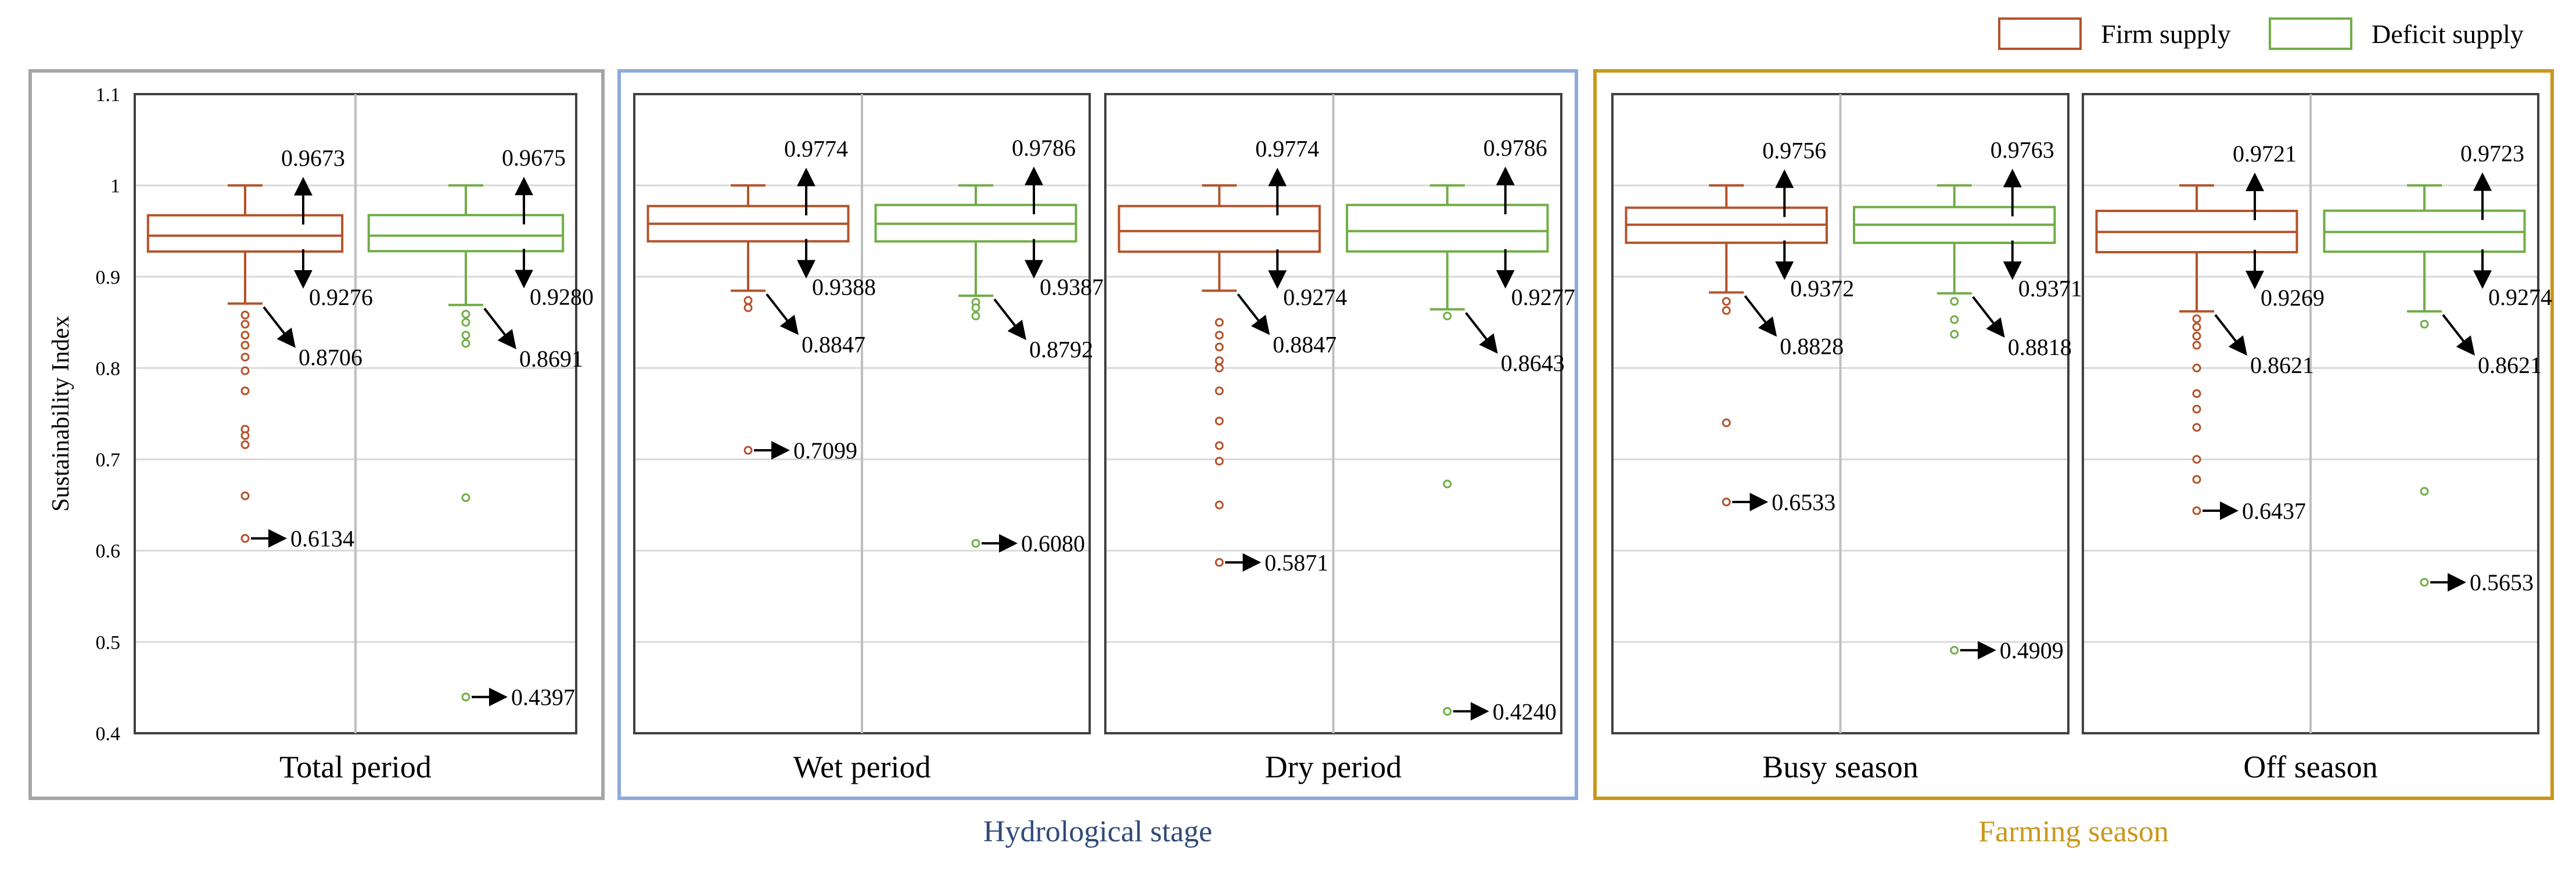 Image resolution: width=2576 pixels, height=875 pixels. I want to click on annotation-min-label: 0.4909, so click(2032, 651).